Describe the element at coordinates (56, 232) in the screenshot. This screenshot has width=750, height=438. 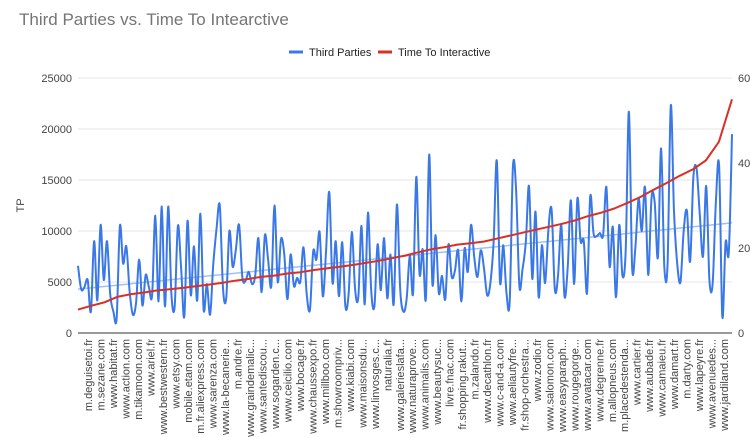
I see `y-tick-label: 10000` at that location.